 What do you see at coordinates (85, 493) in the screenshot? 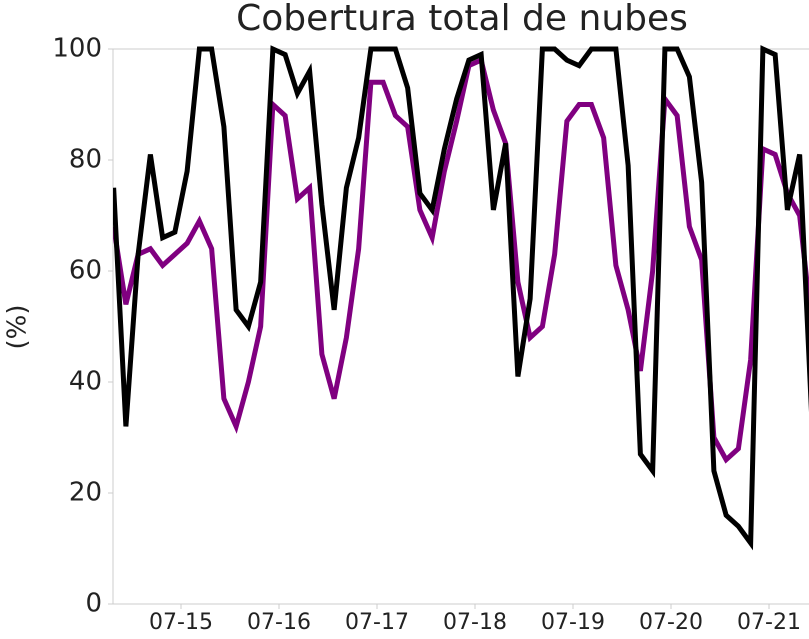
I see `y-tick-label: 20` at bounding box center [85, 493].